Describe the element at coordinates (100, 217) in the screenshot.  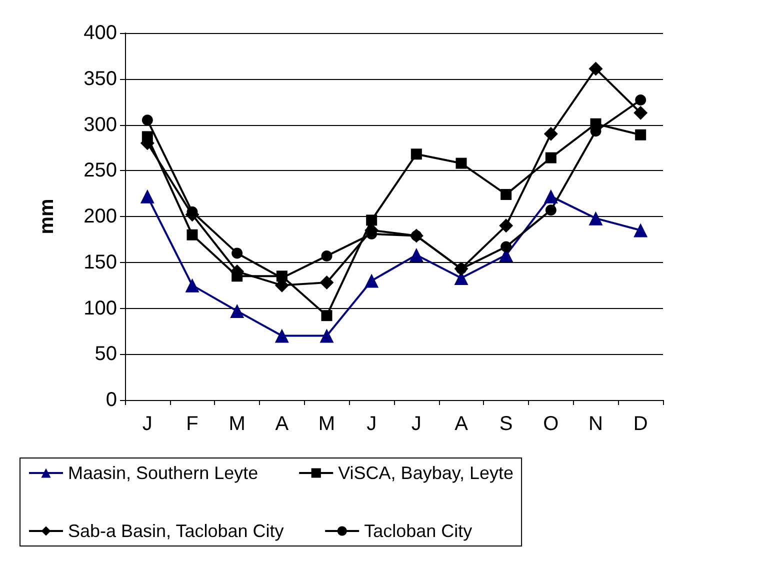
I see `y-tick-label: 200` at that location.